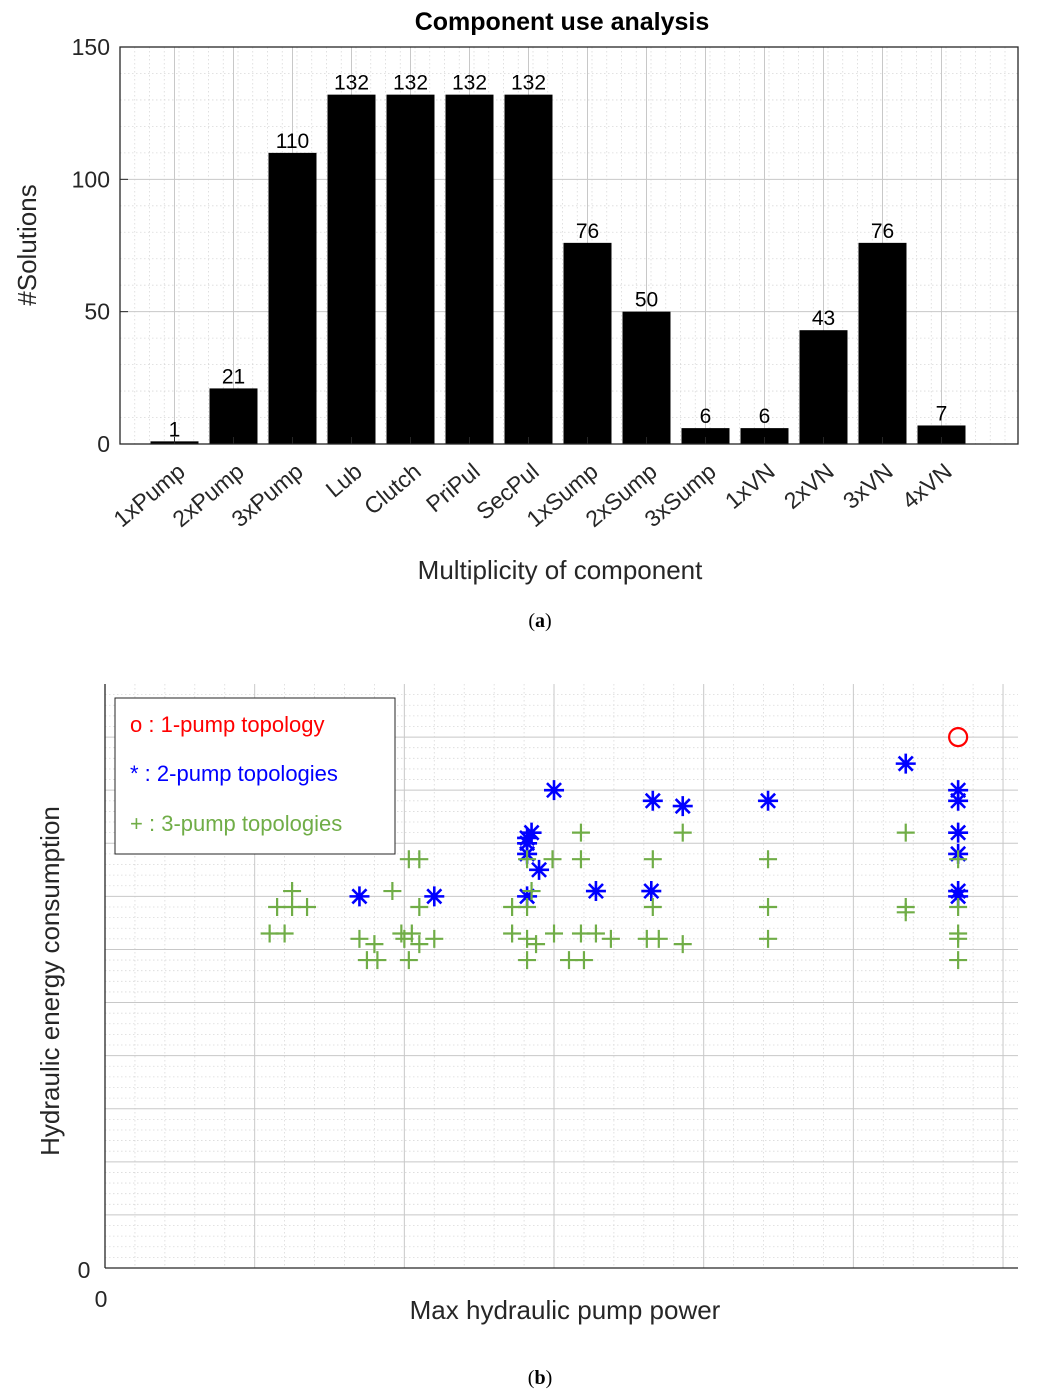  I want to click on bar-y-tick-label-150: 150, so click(91, 47).